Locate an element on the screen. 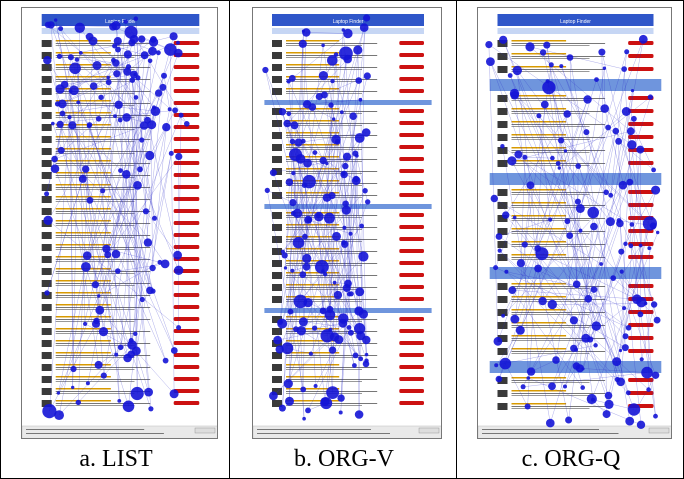 This screenshot has height=479, width=684. saccade-path is located at coordinates (316, 218).